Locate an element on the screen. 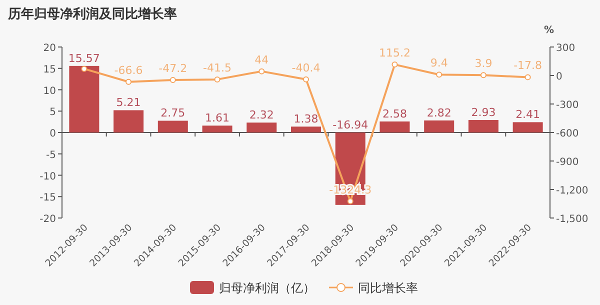 This screenshot has width=600, height=305. data-label: -47.2 is located at coordinates (173, 68).